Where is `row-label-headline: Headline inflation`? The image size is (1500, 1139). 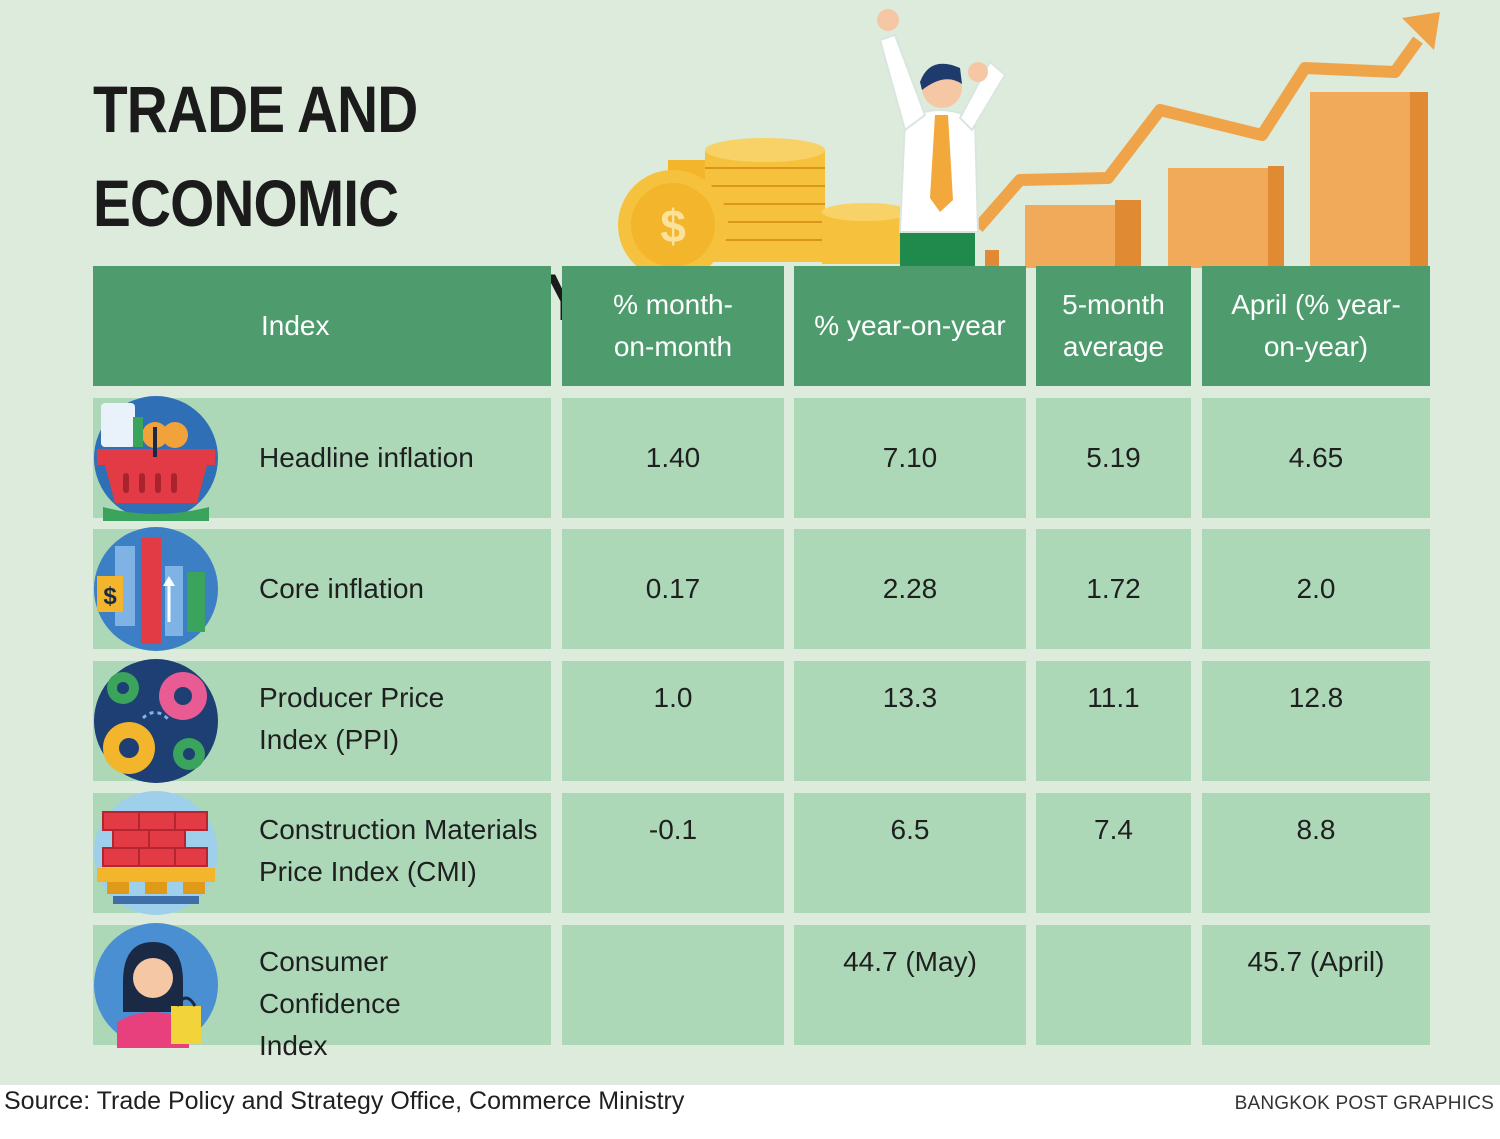 row-label-headline: Headline inflation is located at coordinates (322, 458).